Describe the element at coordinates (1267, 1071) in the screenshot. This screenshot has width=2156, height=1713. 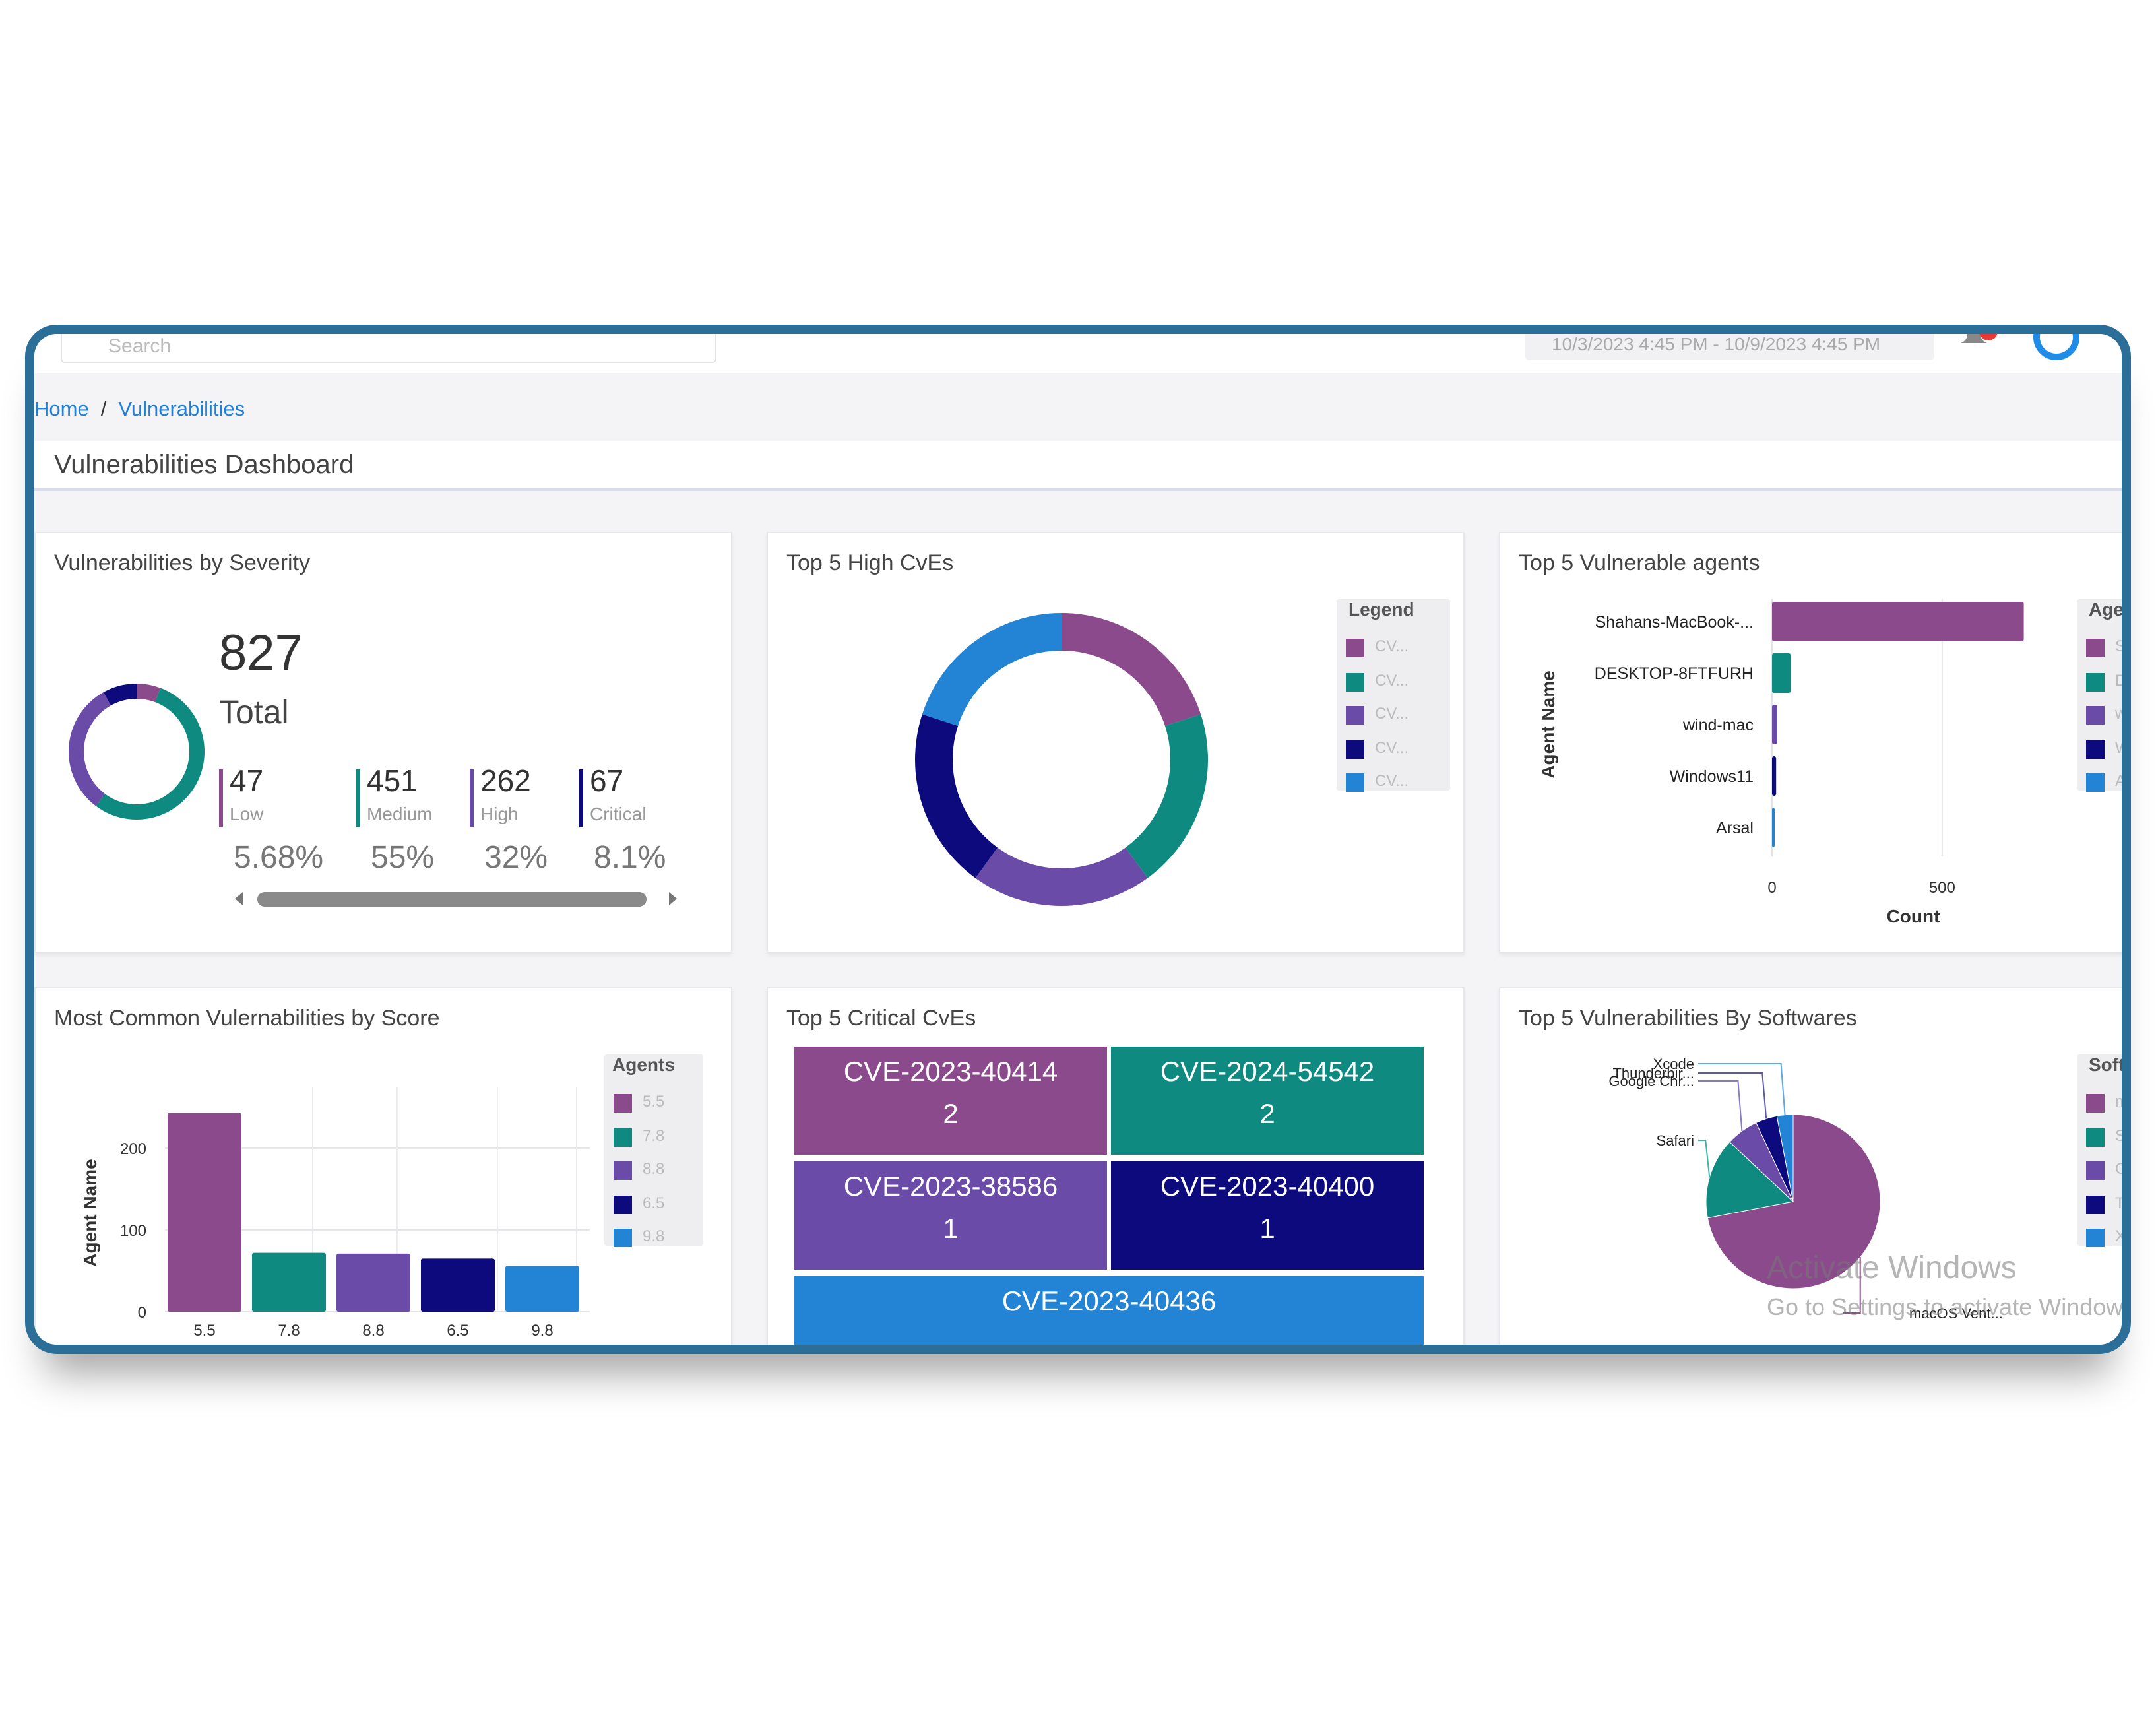
I see `cve-id: CVE-2024-54542` at that location.